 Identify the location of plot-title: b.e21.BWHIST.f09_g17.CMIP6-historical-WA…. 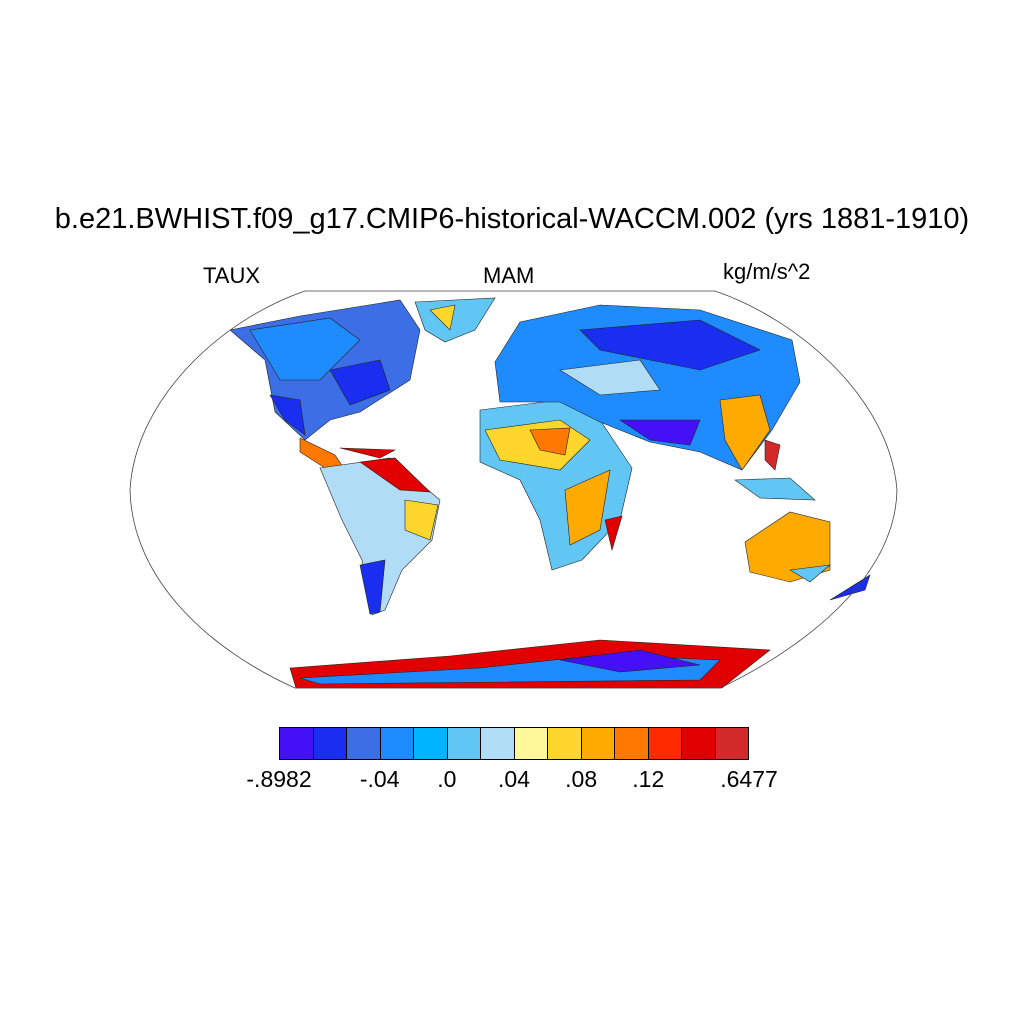
(512, 219).